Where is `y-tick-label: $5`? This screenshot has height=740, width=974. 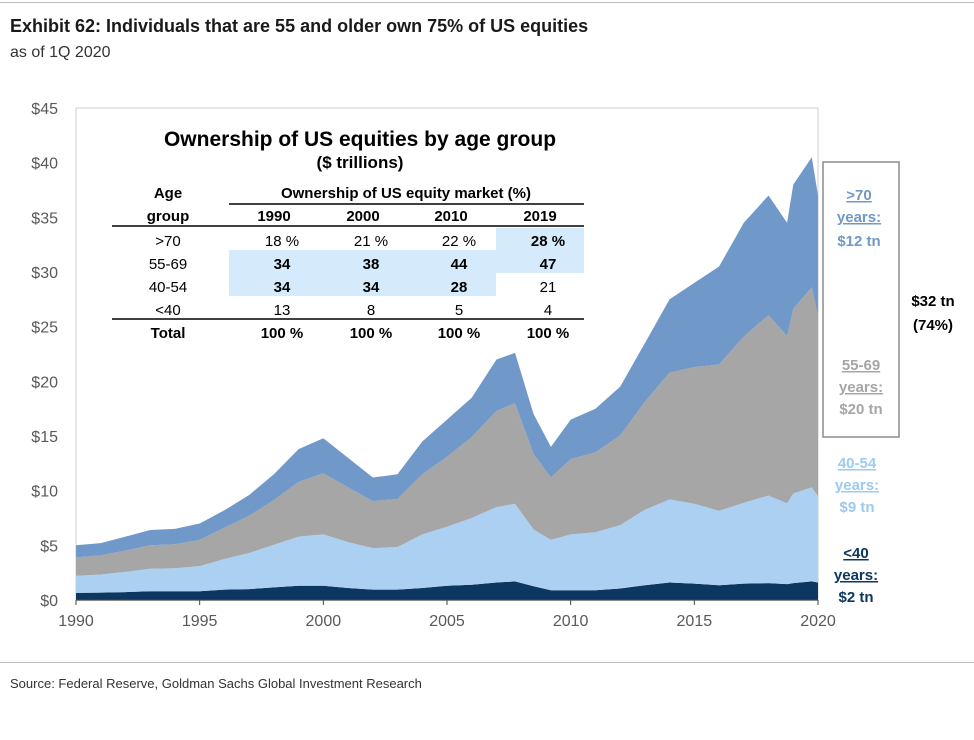
y-tick-label: $5 is located at coordinates (49, 546).